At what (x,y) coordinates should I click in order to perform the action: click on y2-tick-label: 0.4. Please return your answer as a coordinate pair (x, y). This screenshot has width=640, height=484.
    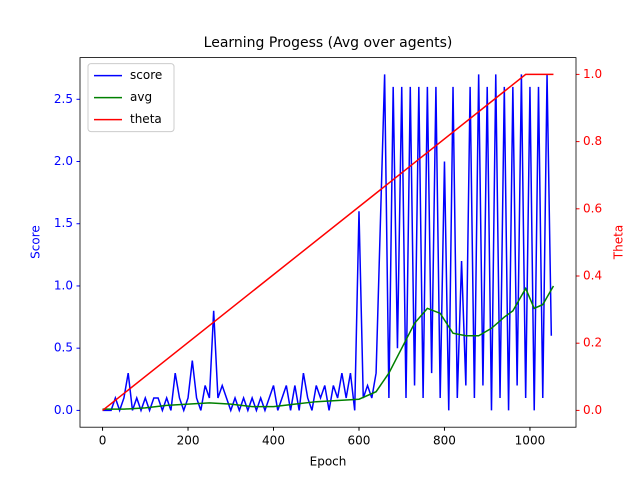
    Looking at the image, I should click on (592, 276).